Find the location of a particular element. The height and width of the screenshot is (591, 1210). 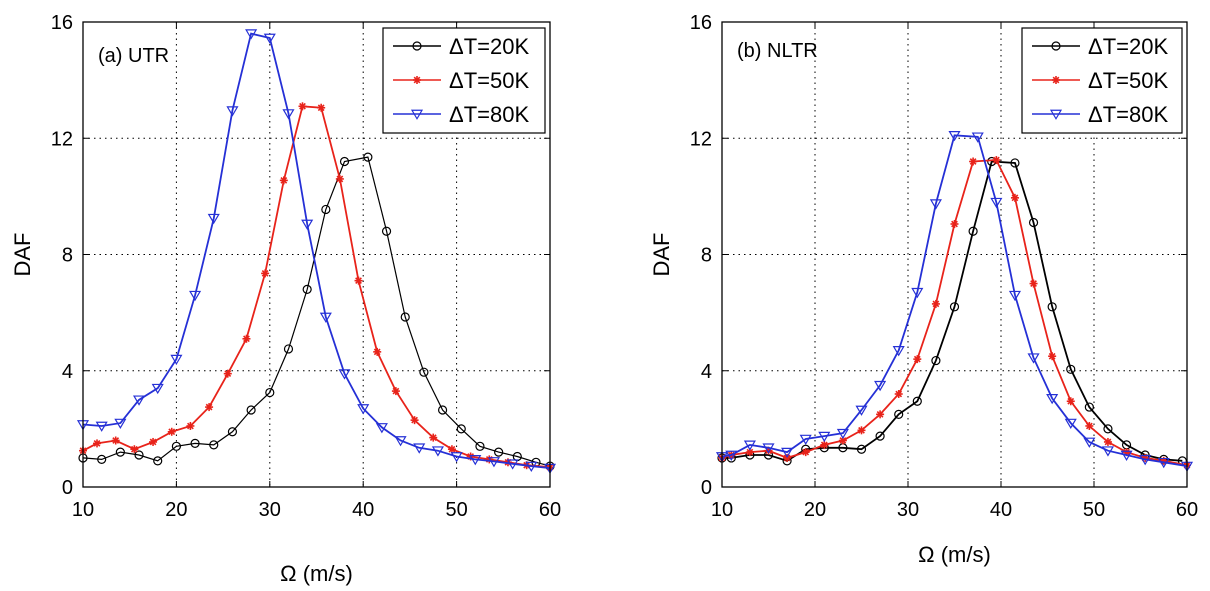

legend-label: ΔT=50K is located at coordinates (489, 80).